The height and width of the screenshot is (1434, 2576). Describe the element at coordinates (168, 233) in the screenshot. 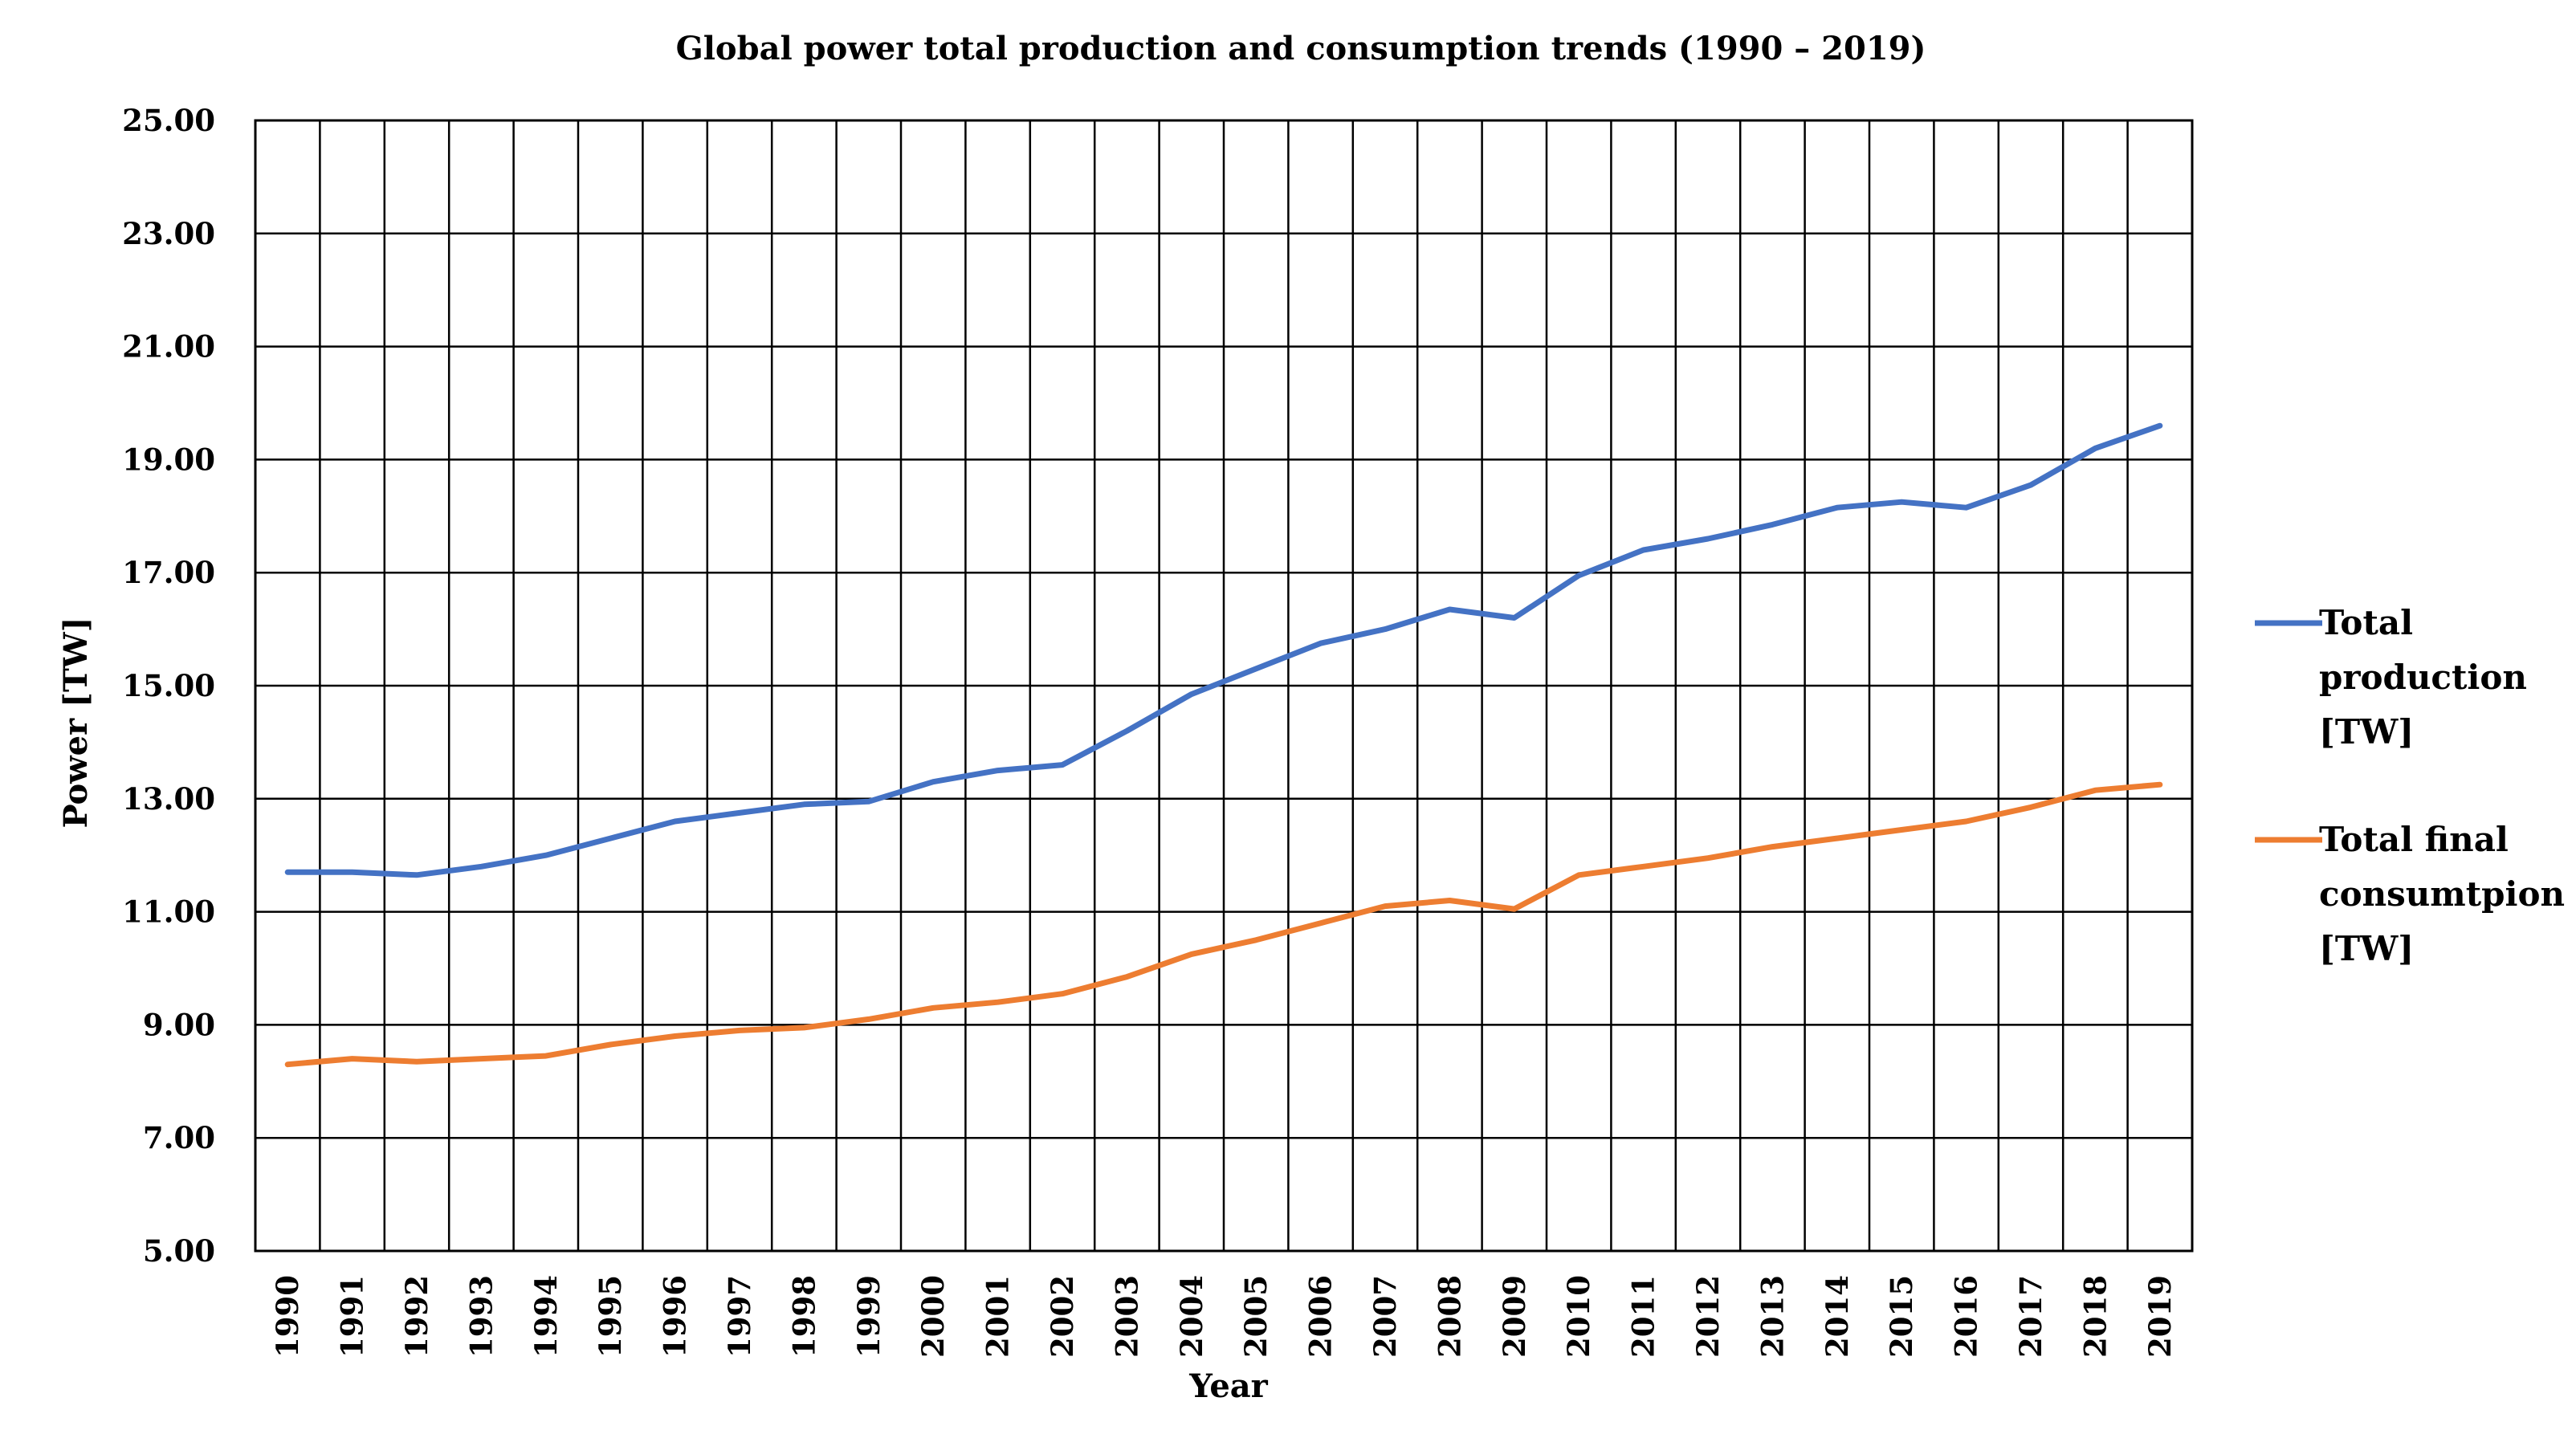

I see `y-tick-label: 23.00` at that location.